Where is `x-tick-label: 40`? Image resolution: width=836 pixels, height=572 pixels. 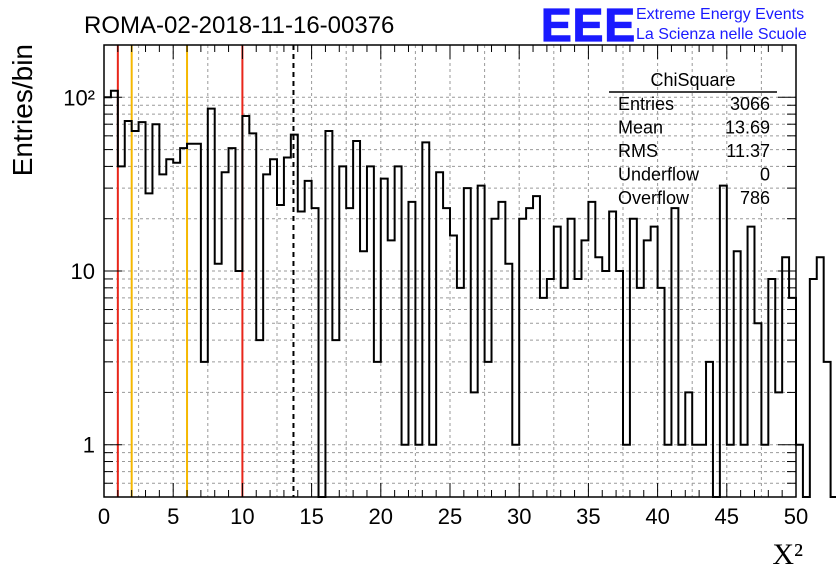
x-tick-label: 40 is located at coordinates (657, 516).